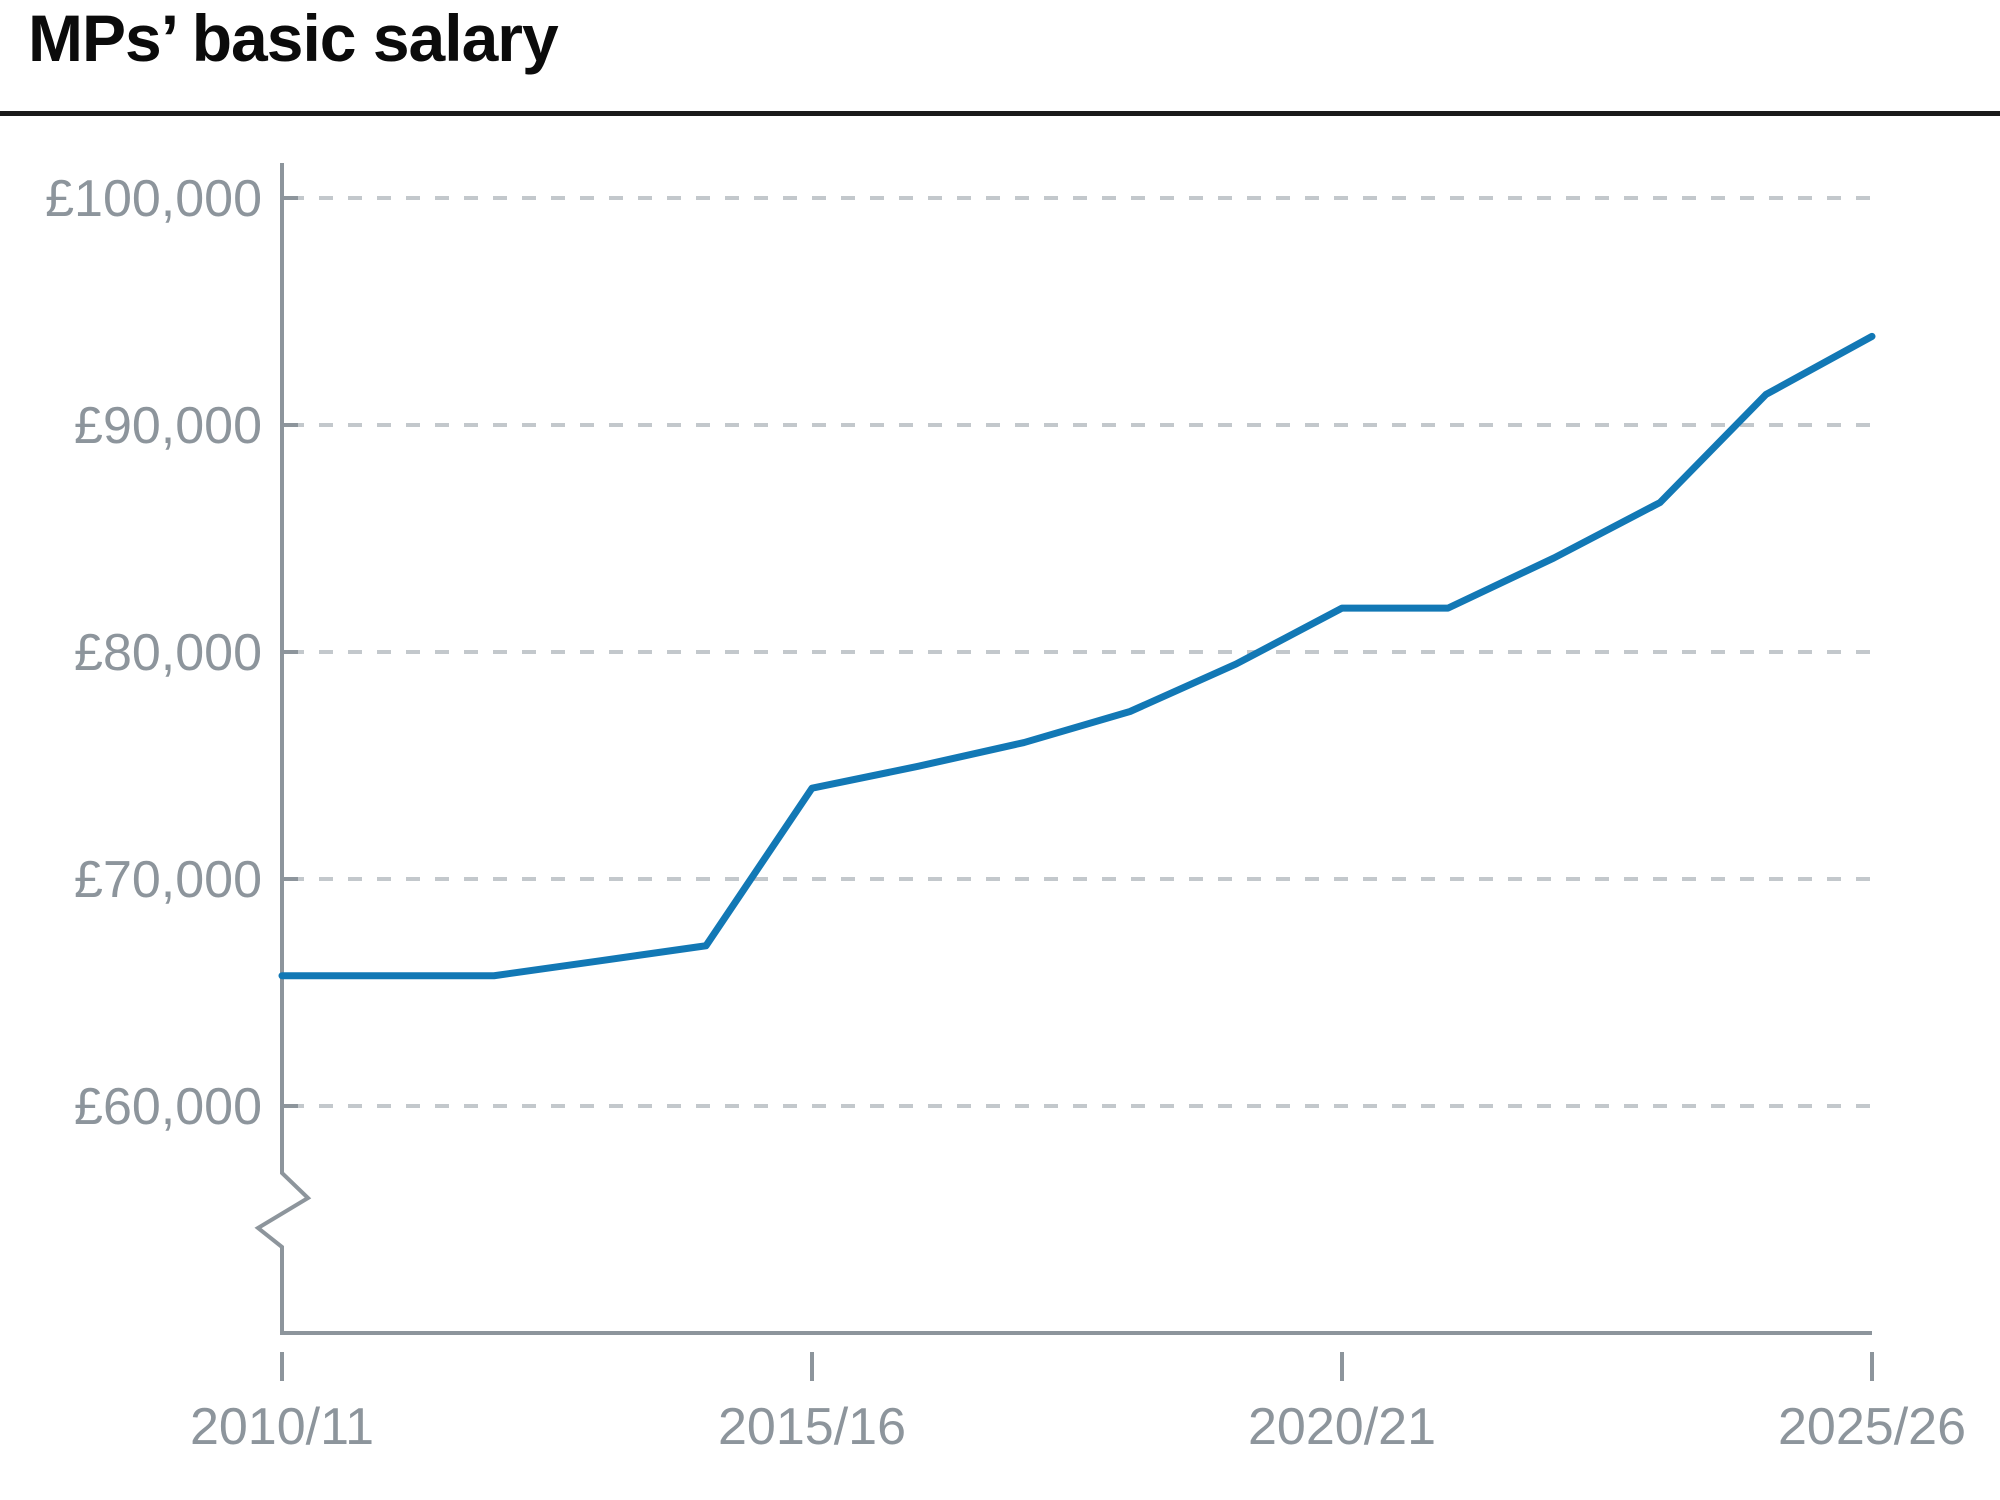 The image size is (2000, 1500). Describe the element at coordinates (168, 653) in the screenshot. I see `y-axis-label: £80,000` at that location.